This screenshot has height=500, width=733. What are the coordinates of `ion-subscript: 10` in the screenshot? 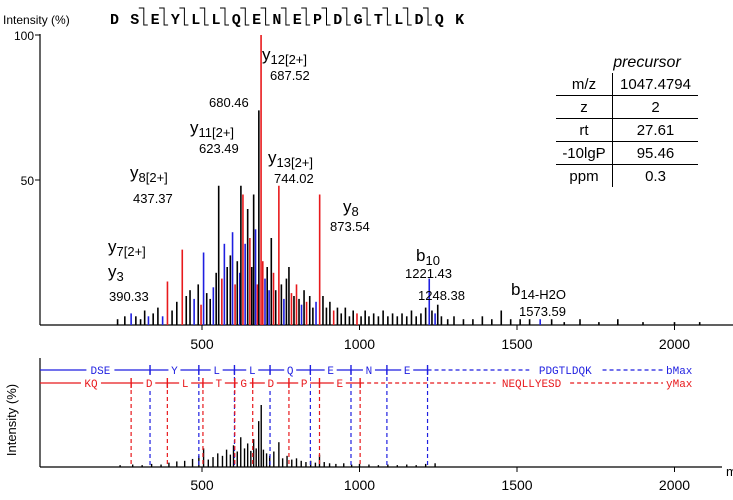 It's located at (432, 260).